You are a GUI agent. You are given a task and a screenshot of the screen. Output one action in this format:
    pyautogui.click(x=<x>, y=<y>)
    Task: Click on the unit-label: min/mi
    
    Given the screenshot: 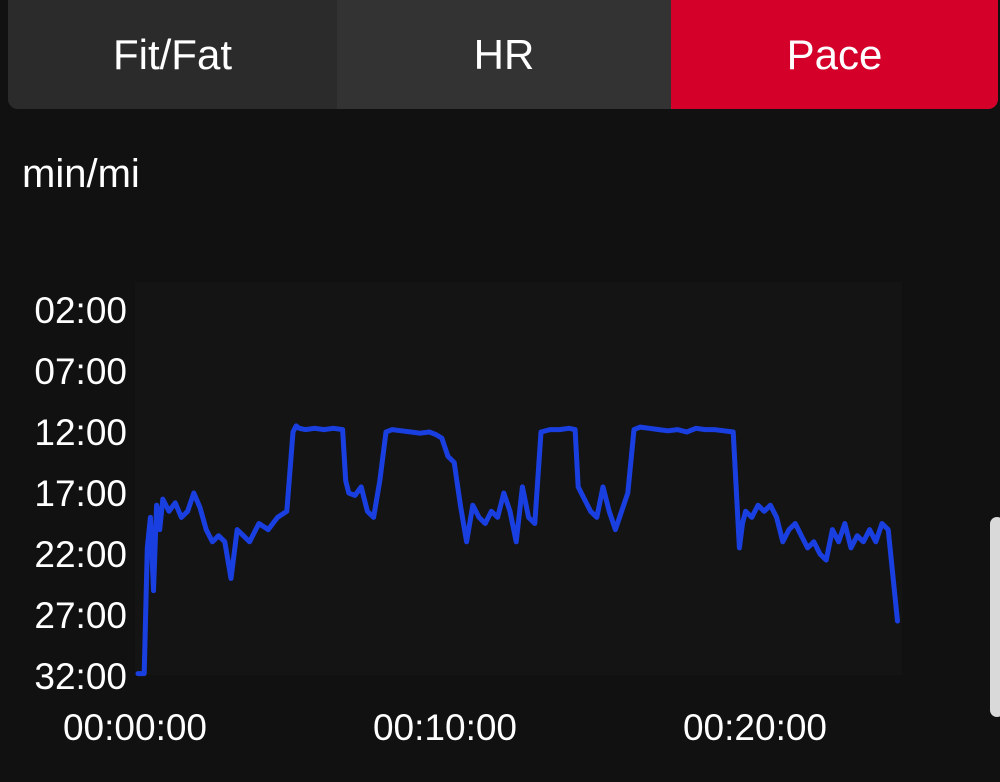 What is the action you would take?
    pyautogui.click(x=81, y=174)
    